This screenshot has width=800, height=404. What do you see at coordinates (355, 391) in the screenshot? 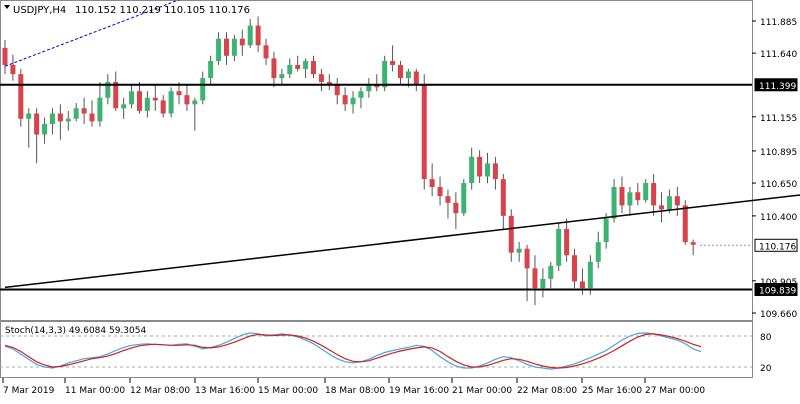
I see `time-tick-label: 18 Mar 08:00` at bounding box center [355, 391].